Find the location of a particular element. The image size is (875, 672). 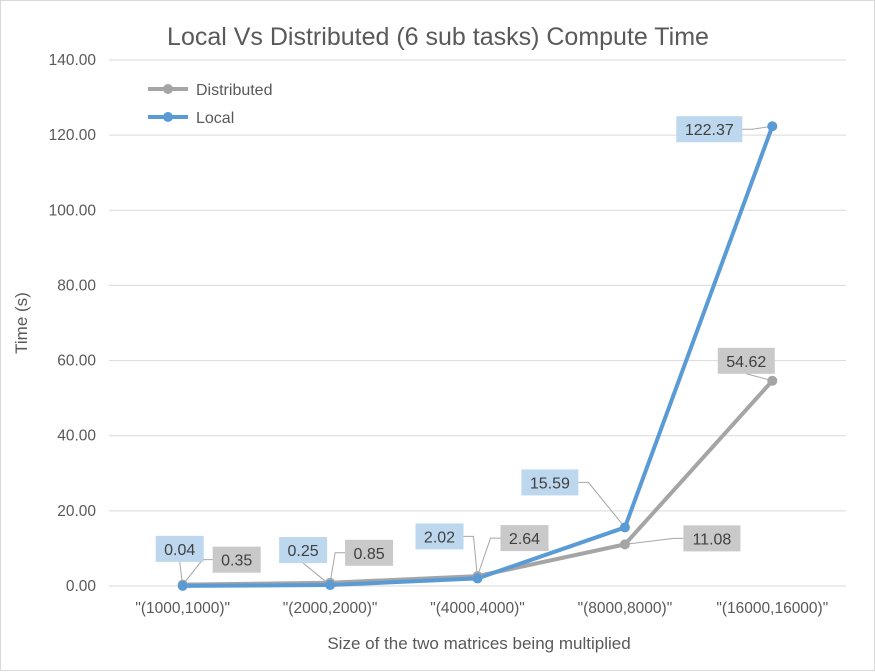

data-label-distributed: 11.08 is located at coordinates (711, 539).